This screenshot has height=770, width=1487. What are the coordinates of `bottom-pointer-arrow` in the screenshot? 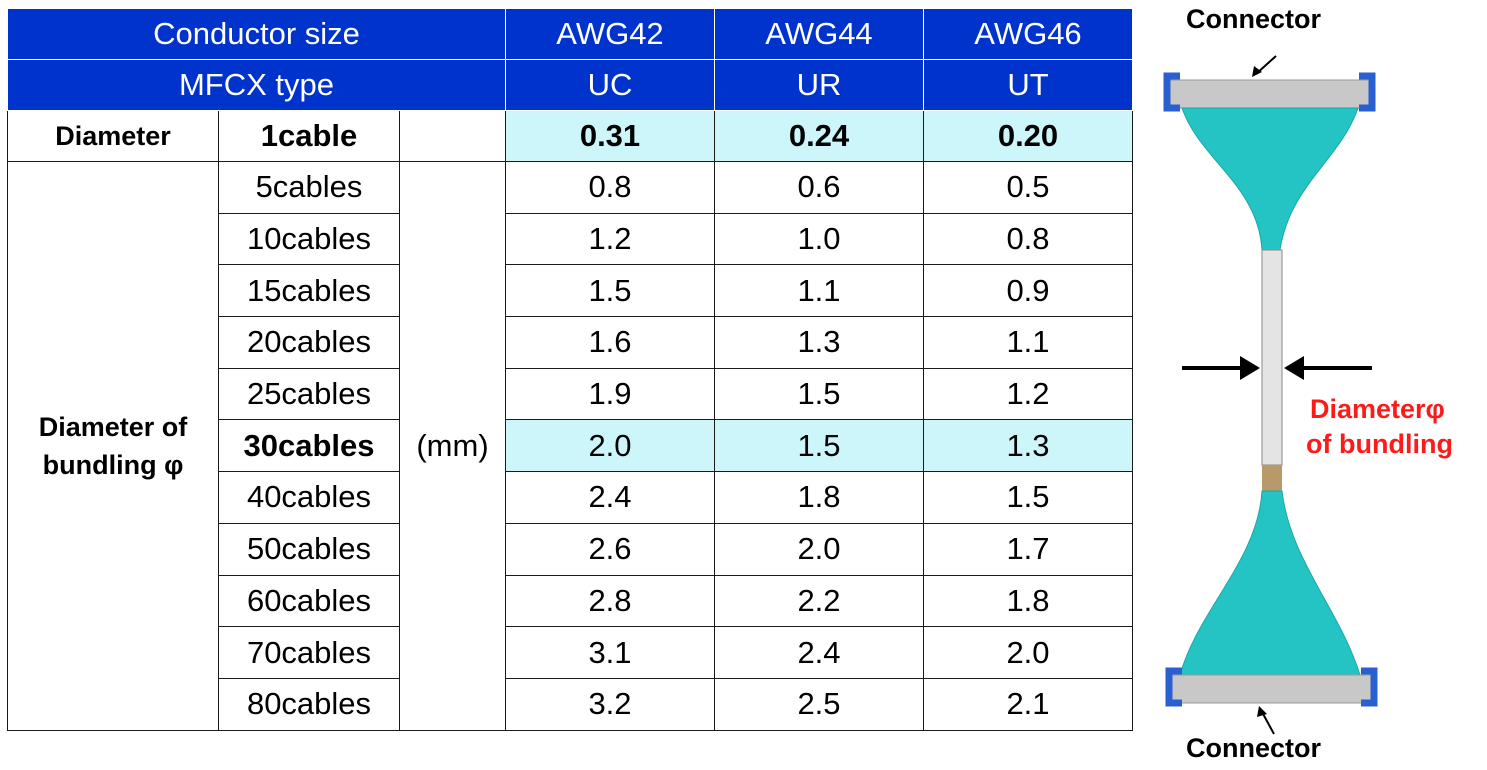 It's located at (1268, 723).